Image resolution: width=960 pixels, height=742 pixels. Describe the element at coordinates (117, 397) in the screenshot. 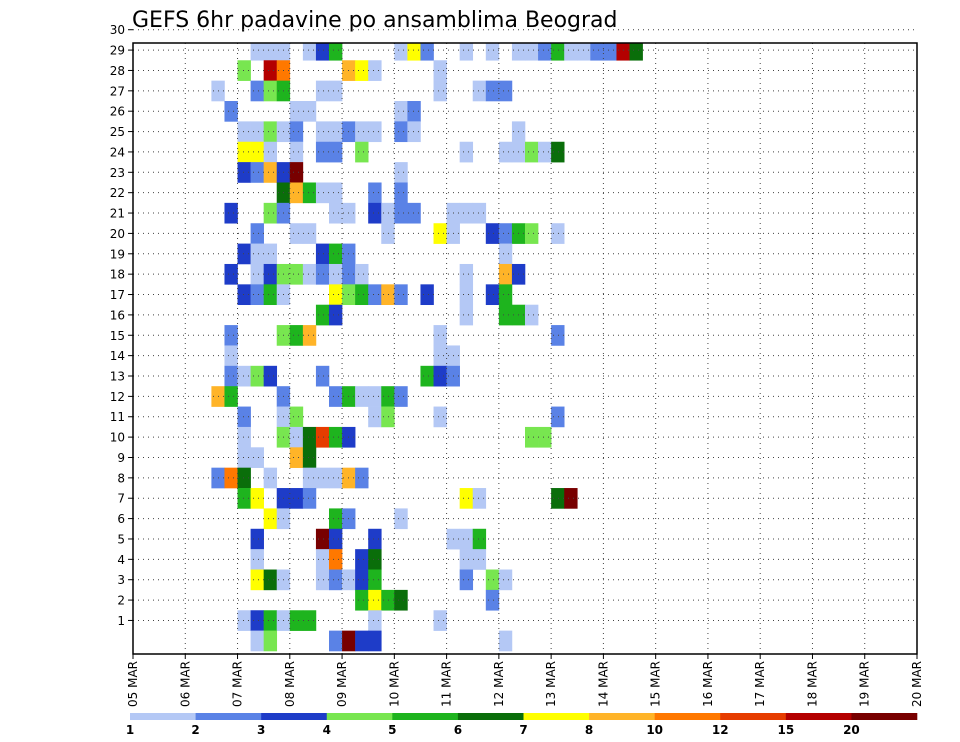

I see `y-tick-label: 12` at that location.